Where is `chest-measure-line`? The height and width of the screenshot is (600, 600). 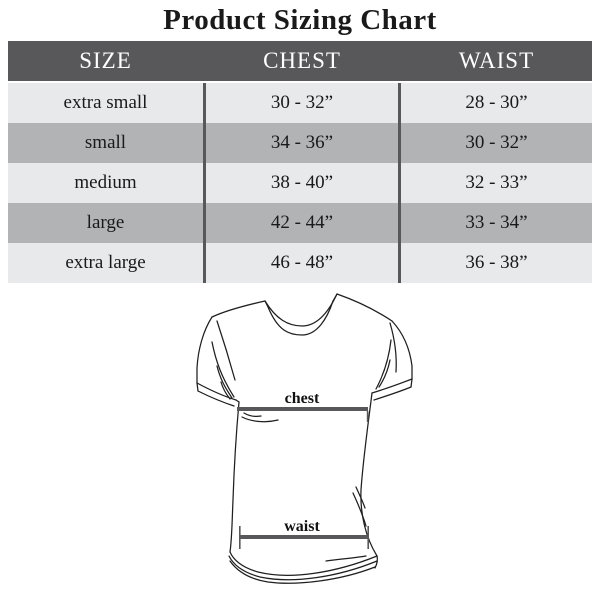 chest-measure-line is located at coordinates (302, 409).